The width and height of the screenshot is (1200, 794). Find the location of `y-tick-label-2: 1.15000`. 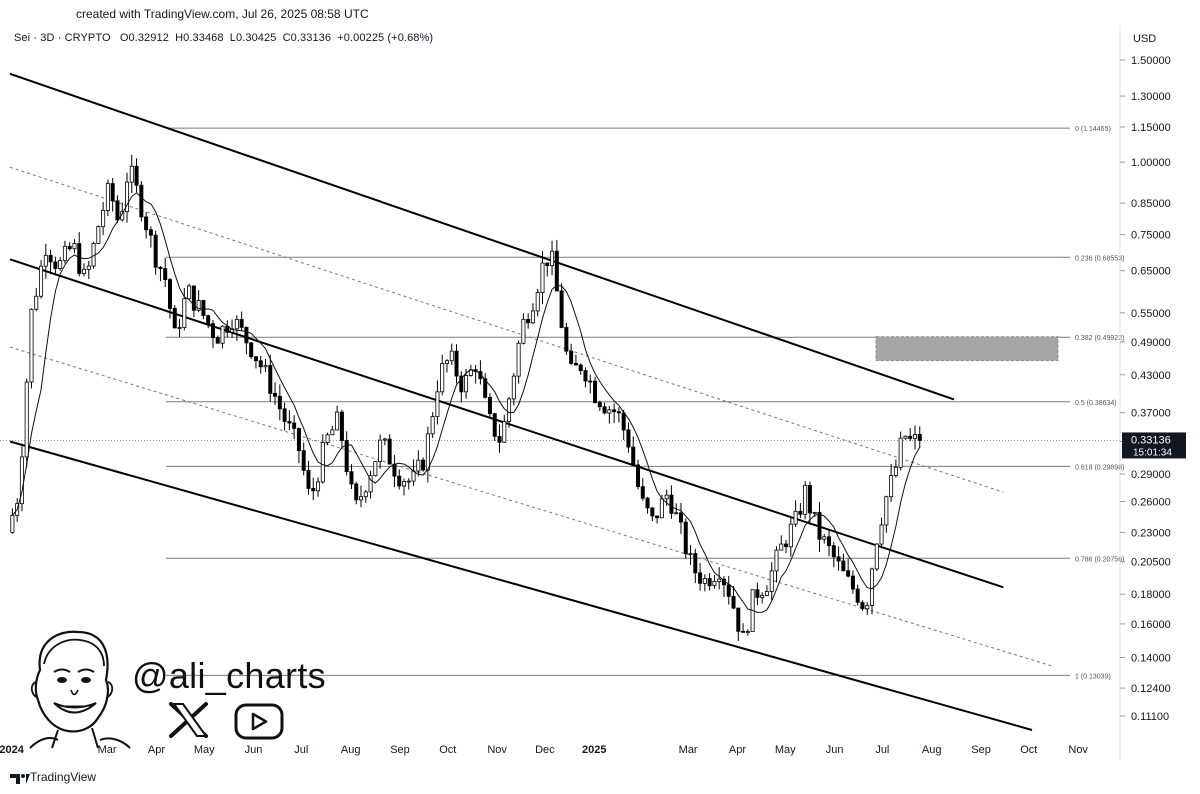

y-tick-label-2: 1.15000 is located at coordinates (1151, 128).